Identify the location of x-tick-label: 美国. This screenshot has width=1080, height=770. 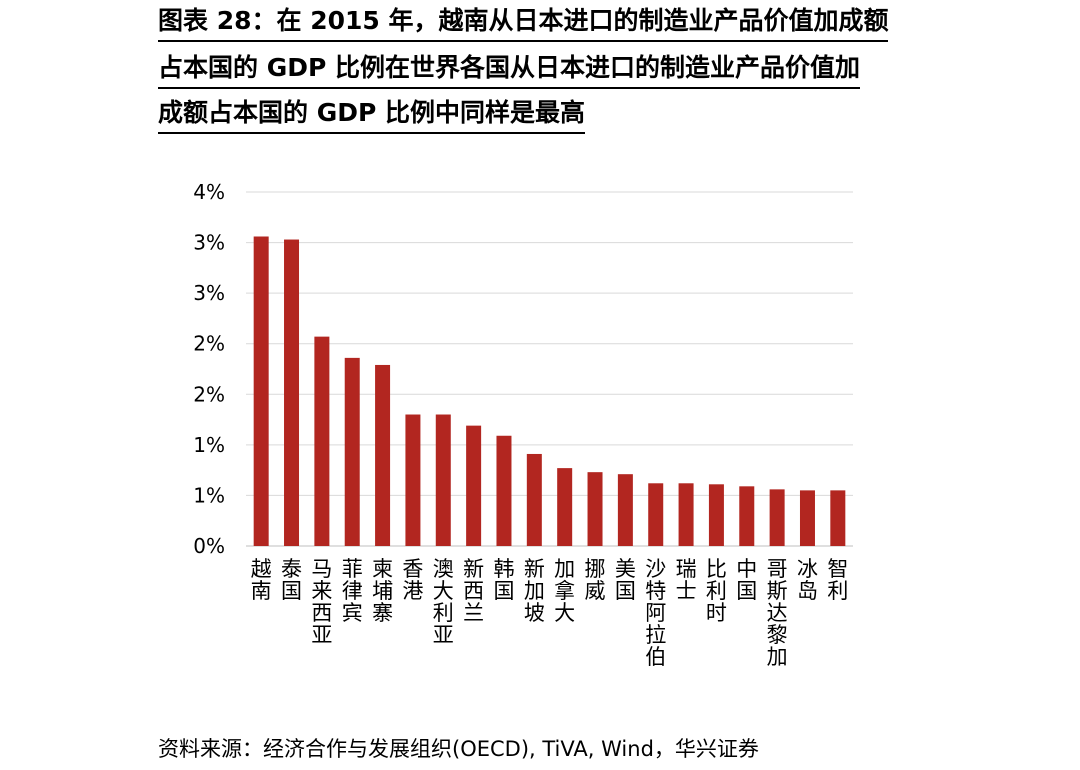
(625, 580).